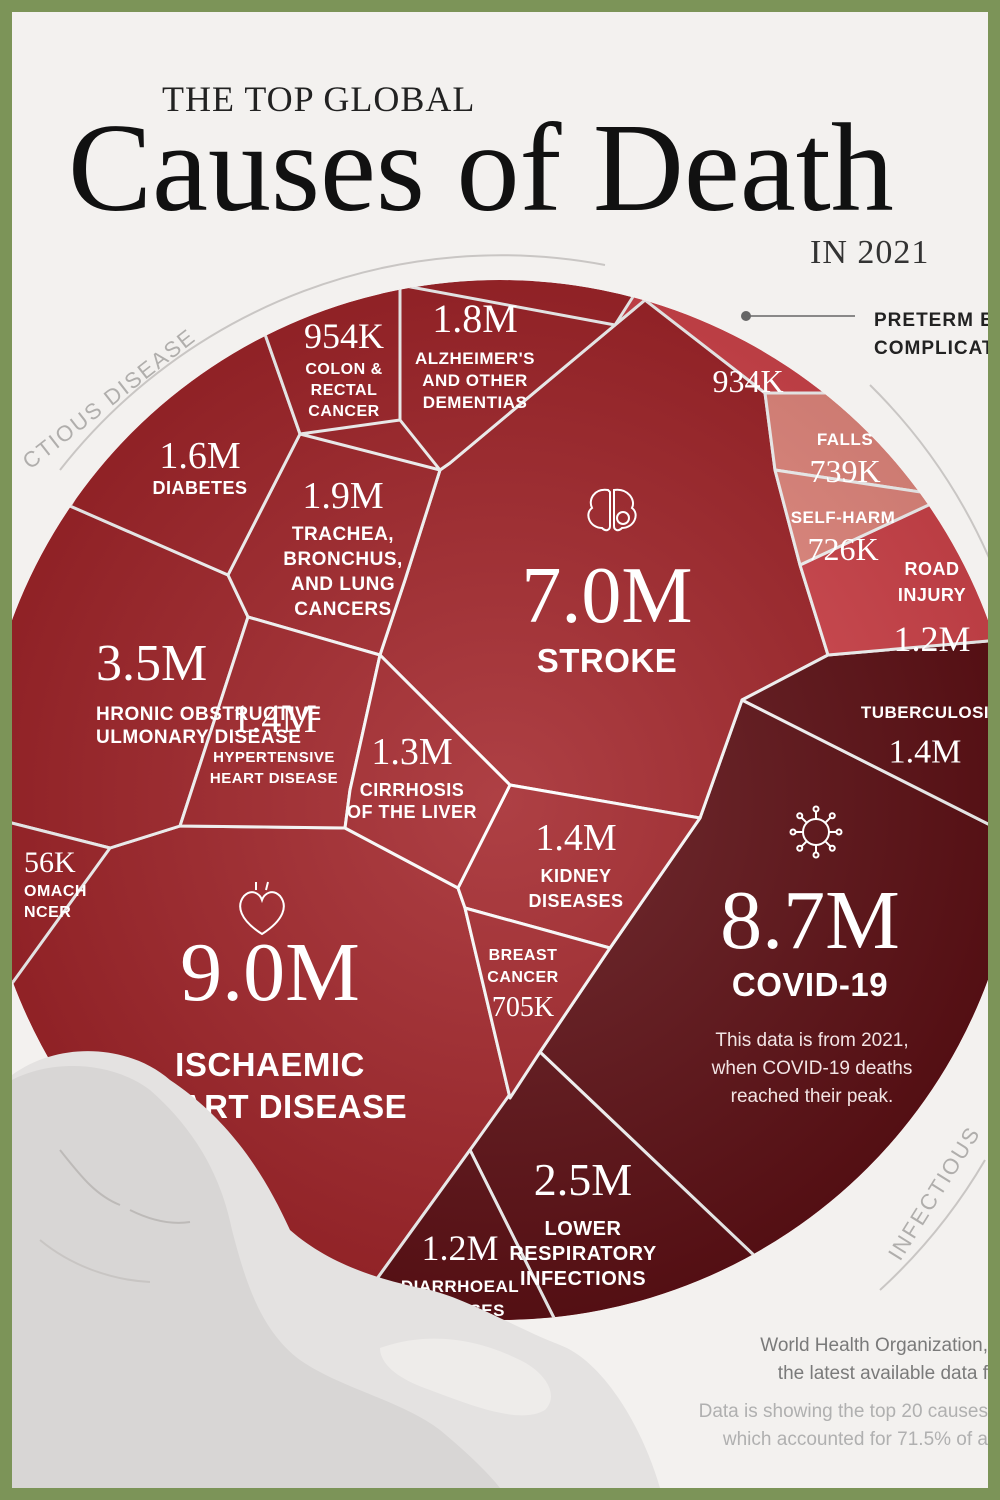  I want to click on cell-name-lower-respiratory-infections: INFECTIONS, so click(583, 1279).